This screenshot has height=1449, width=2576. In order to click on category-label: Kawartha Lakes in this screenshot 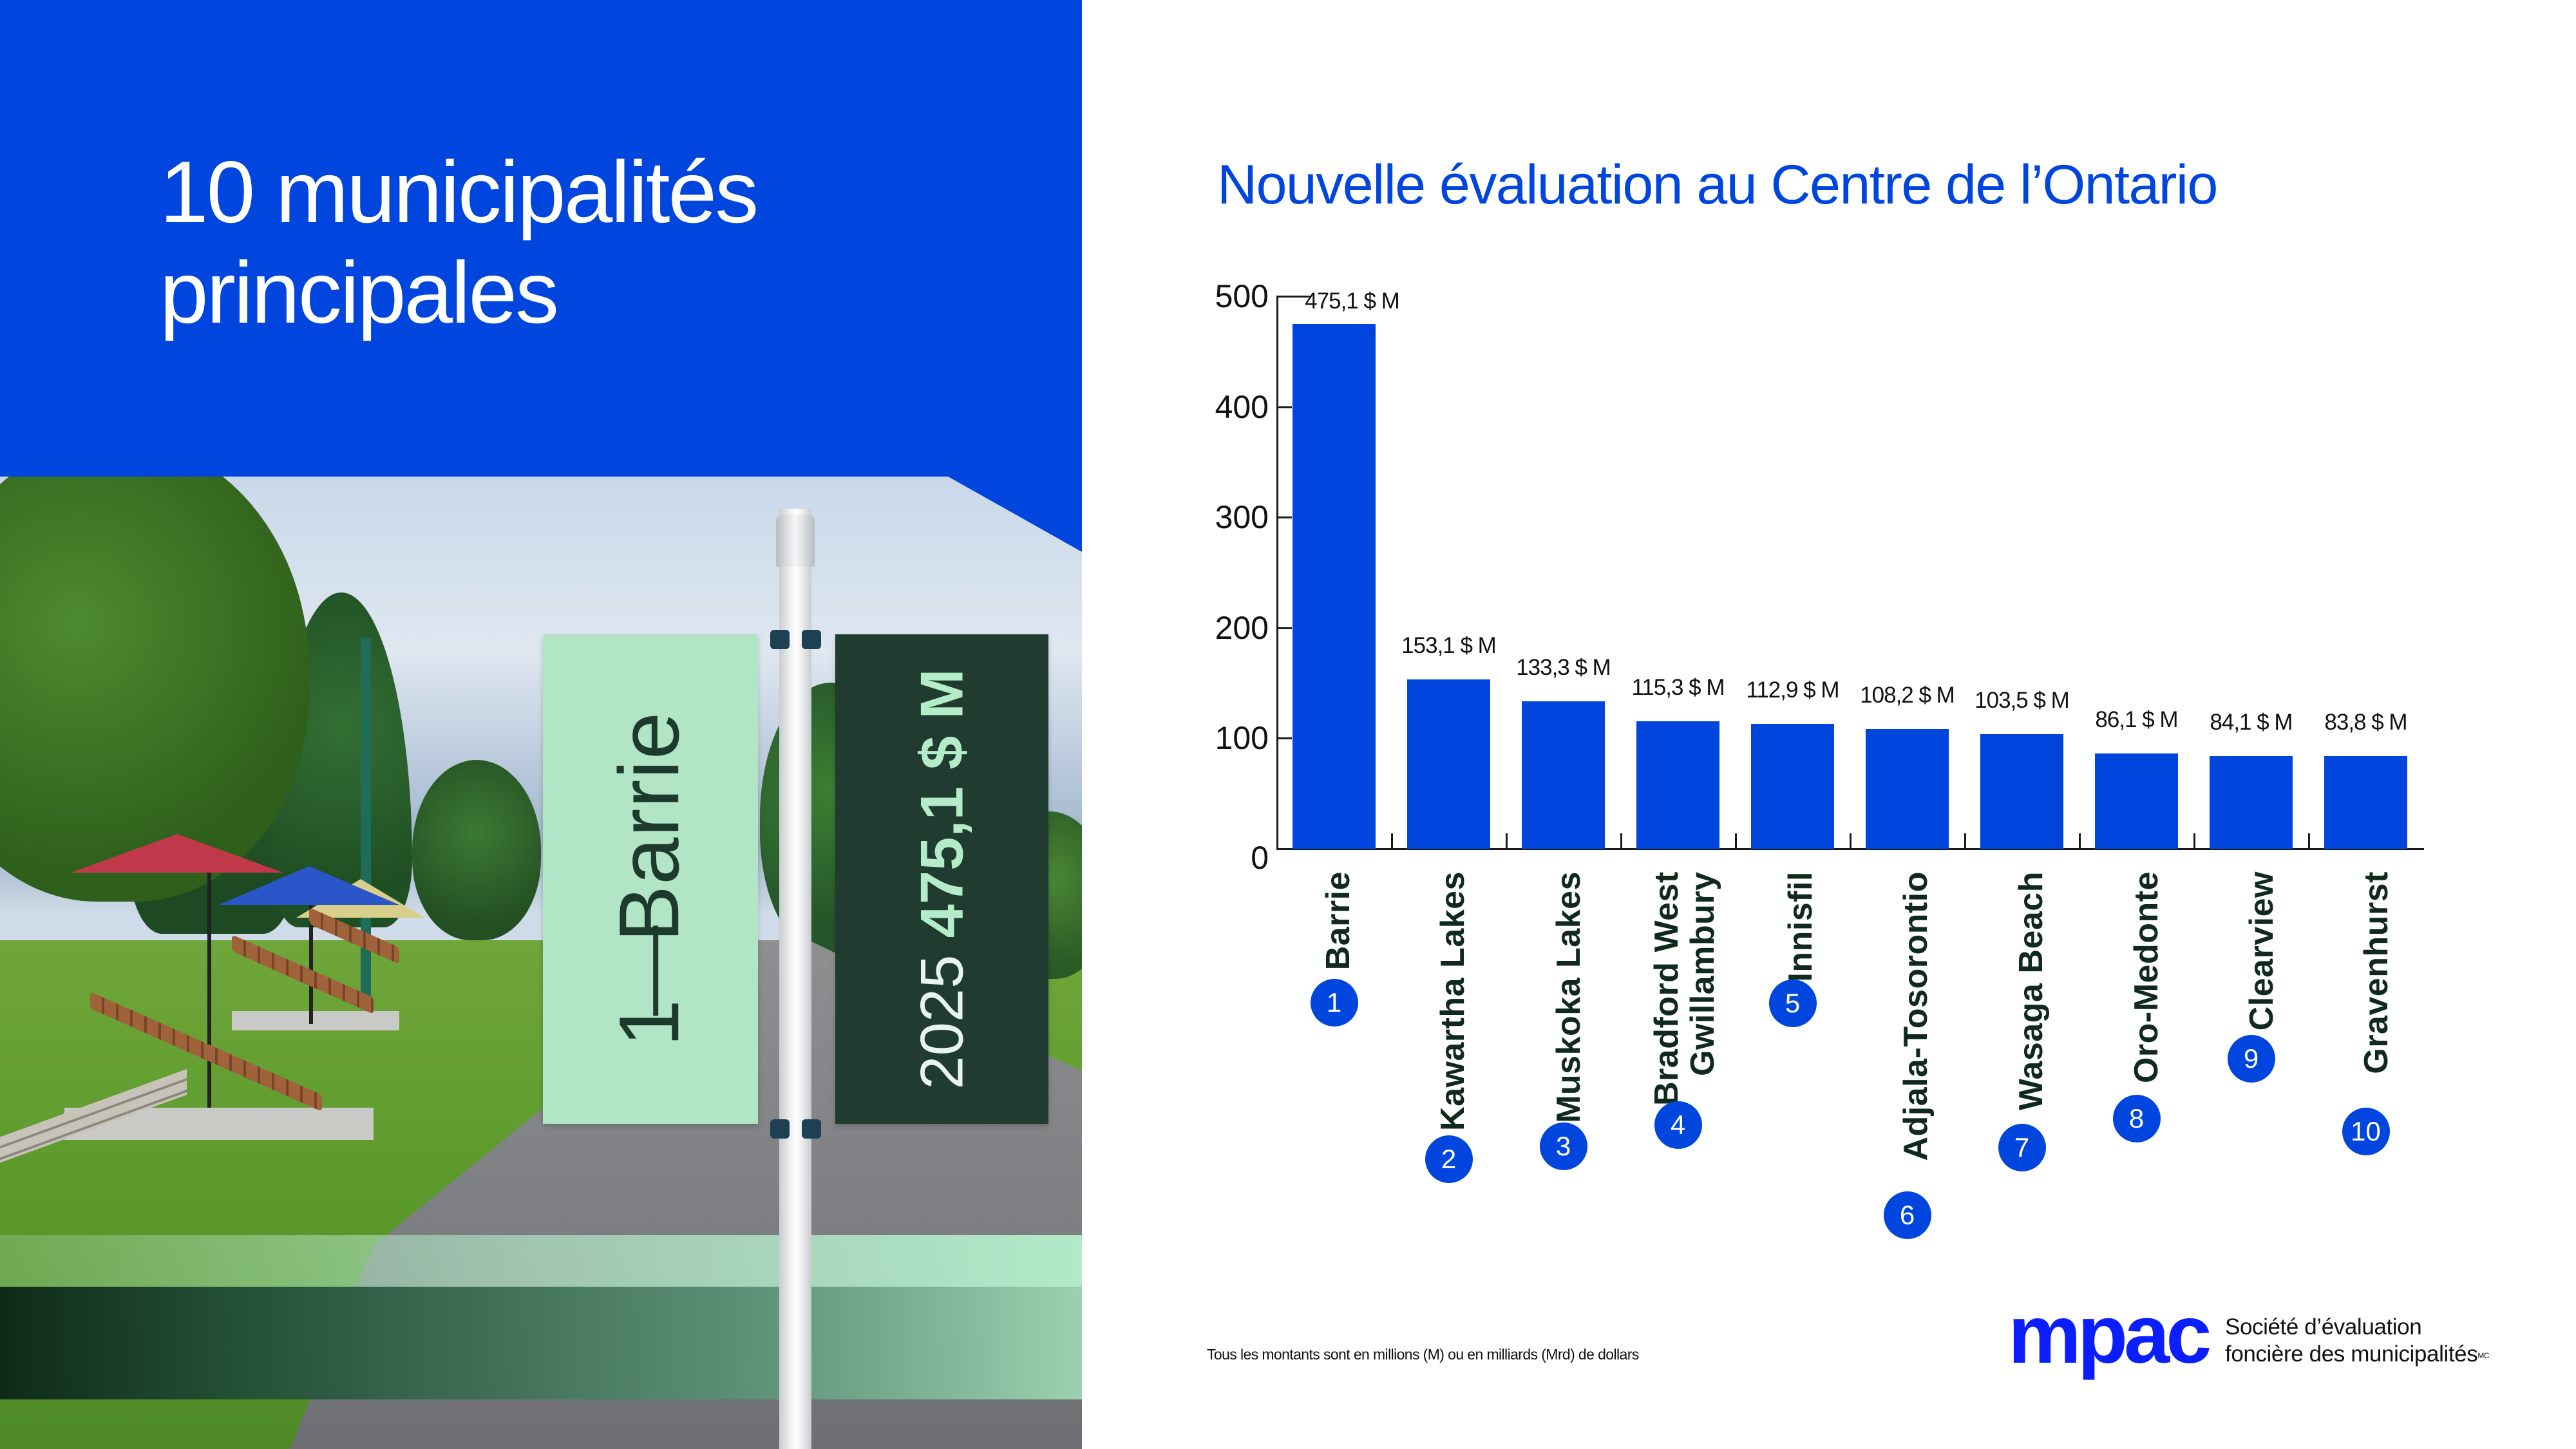, I will do `click(1453, 1001)`.